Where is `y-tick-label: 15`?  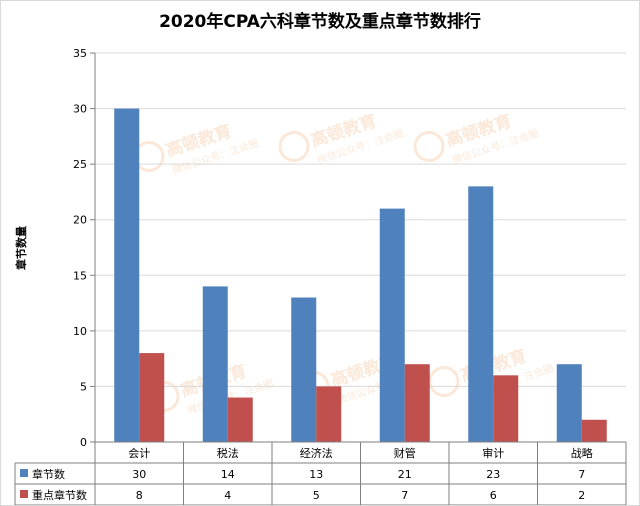 y-tick-label: 15 is located at coordinates (80, 275).